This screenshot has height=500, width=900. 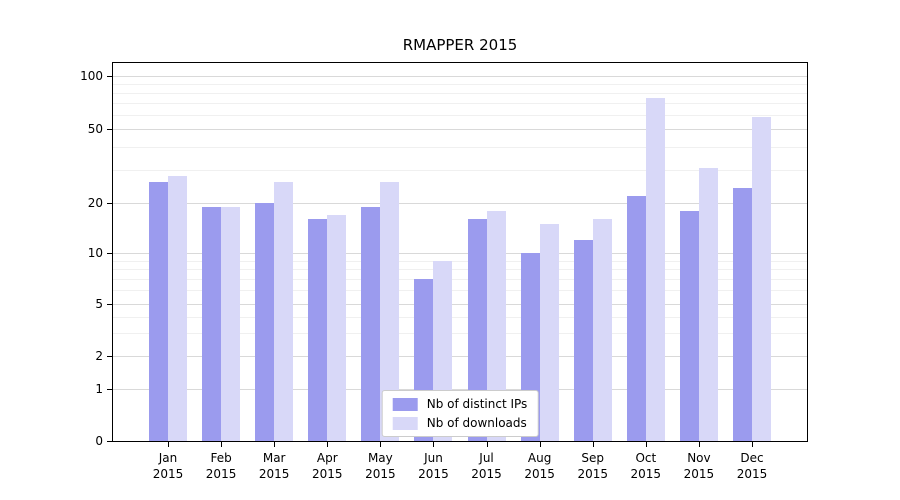 I want to click on bar-downloads-dec, so click(x=761, y=279).